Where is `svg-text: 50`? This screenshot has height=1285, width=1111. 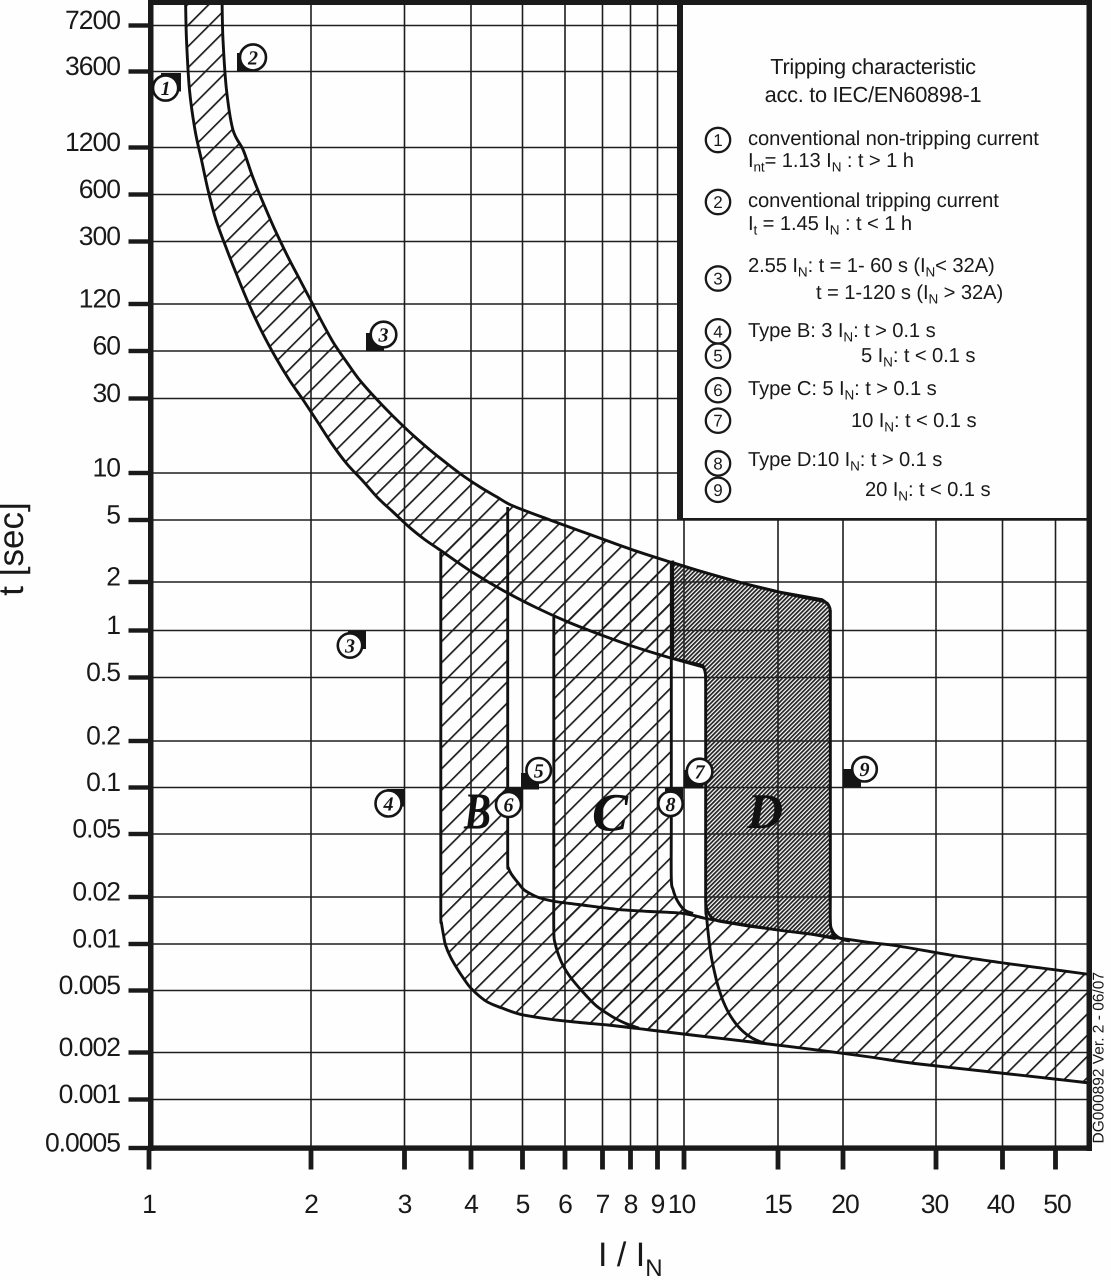 svg-text: 50 is located at coordinates (1057, 1204).